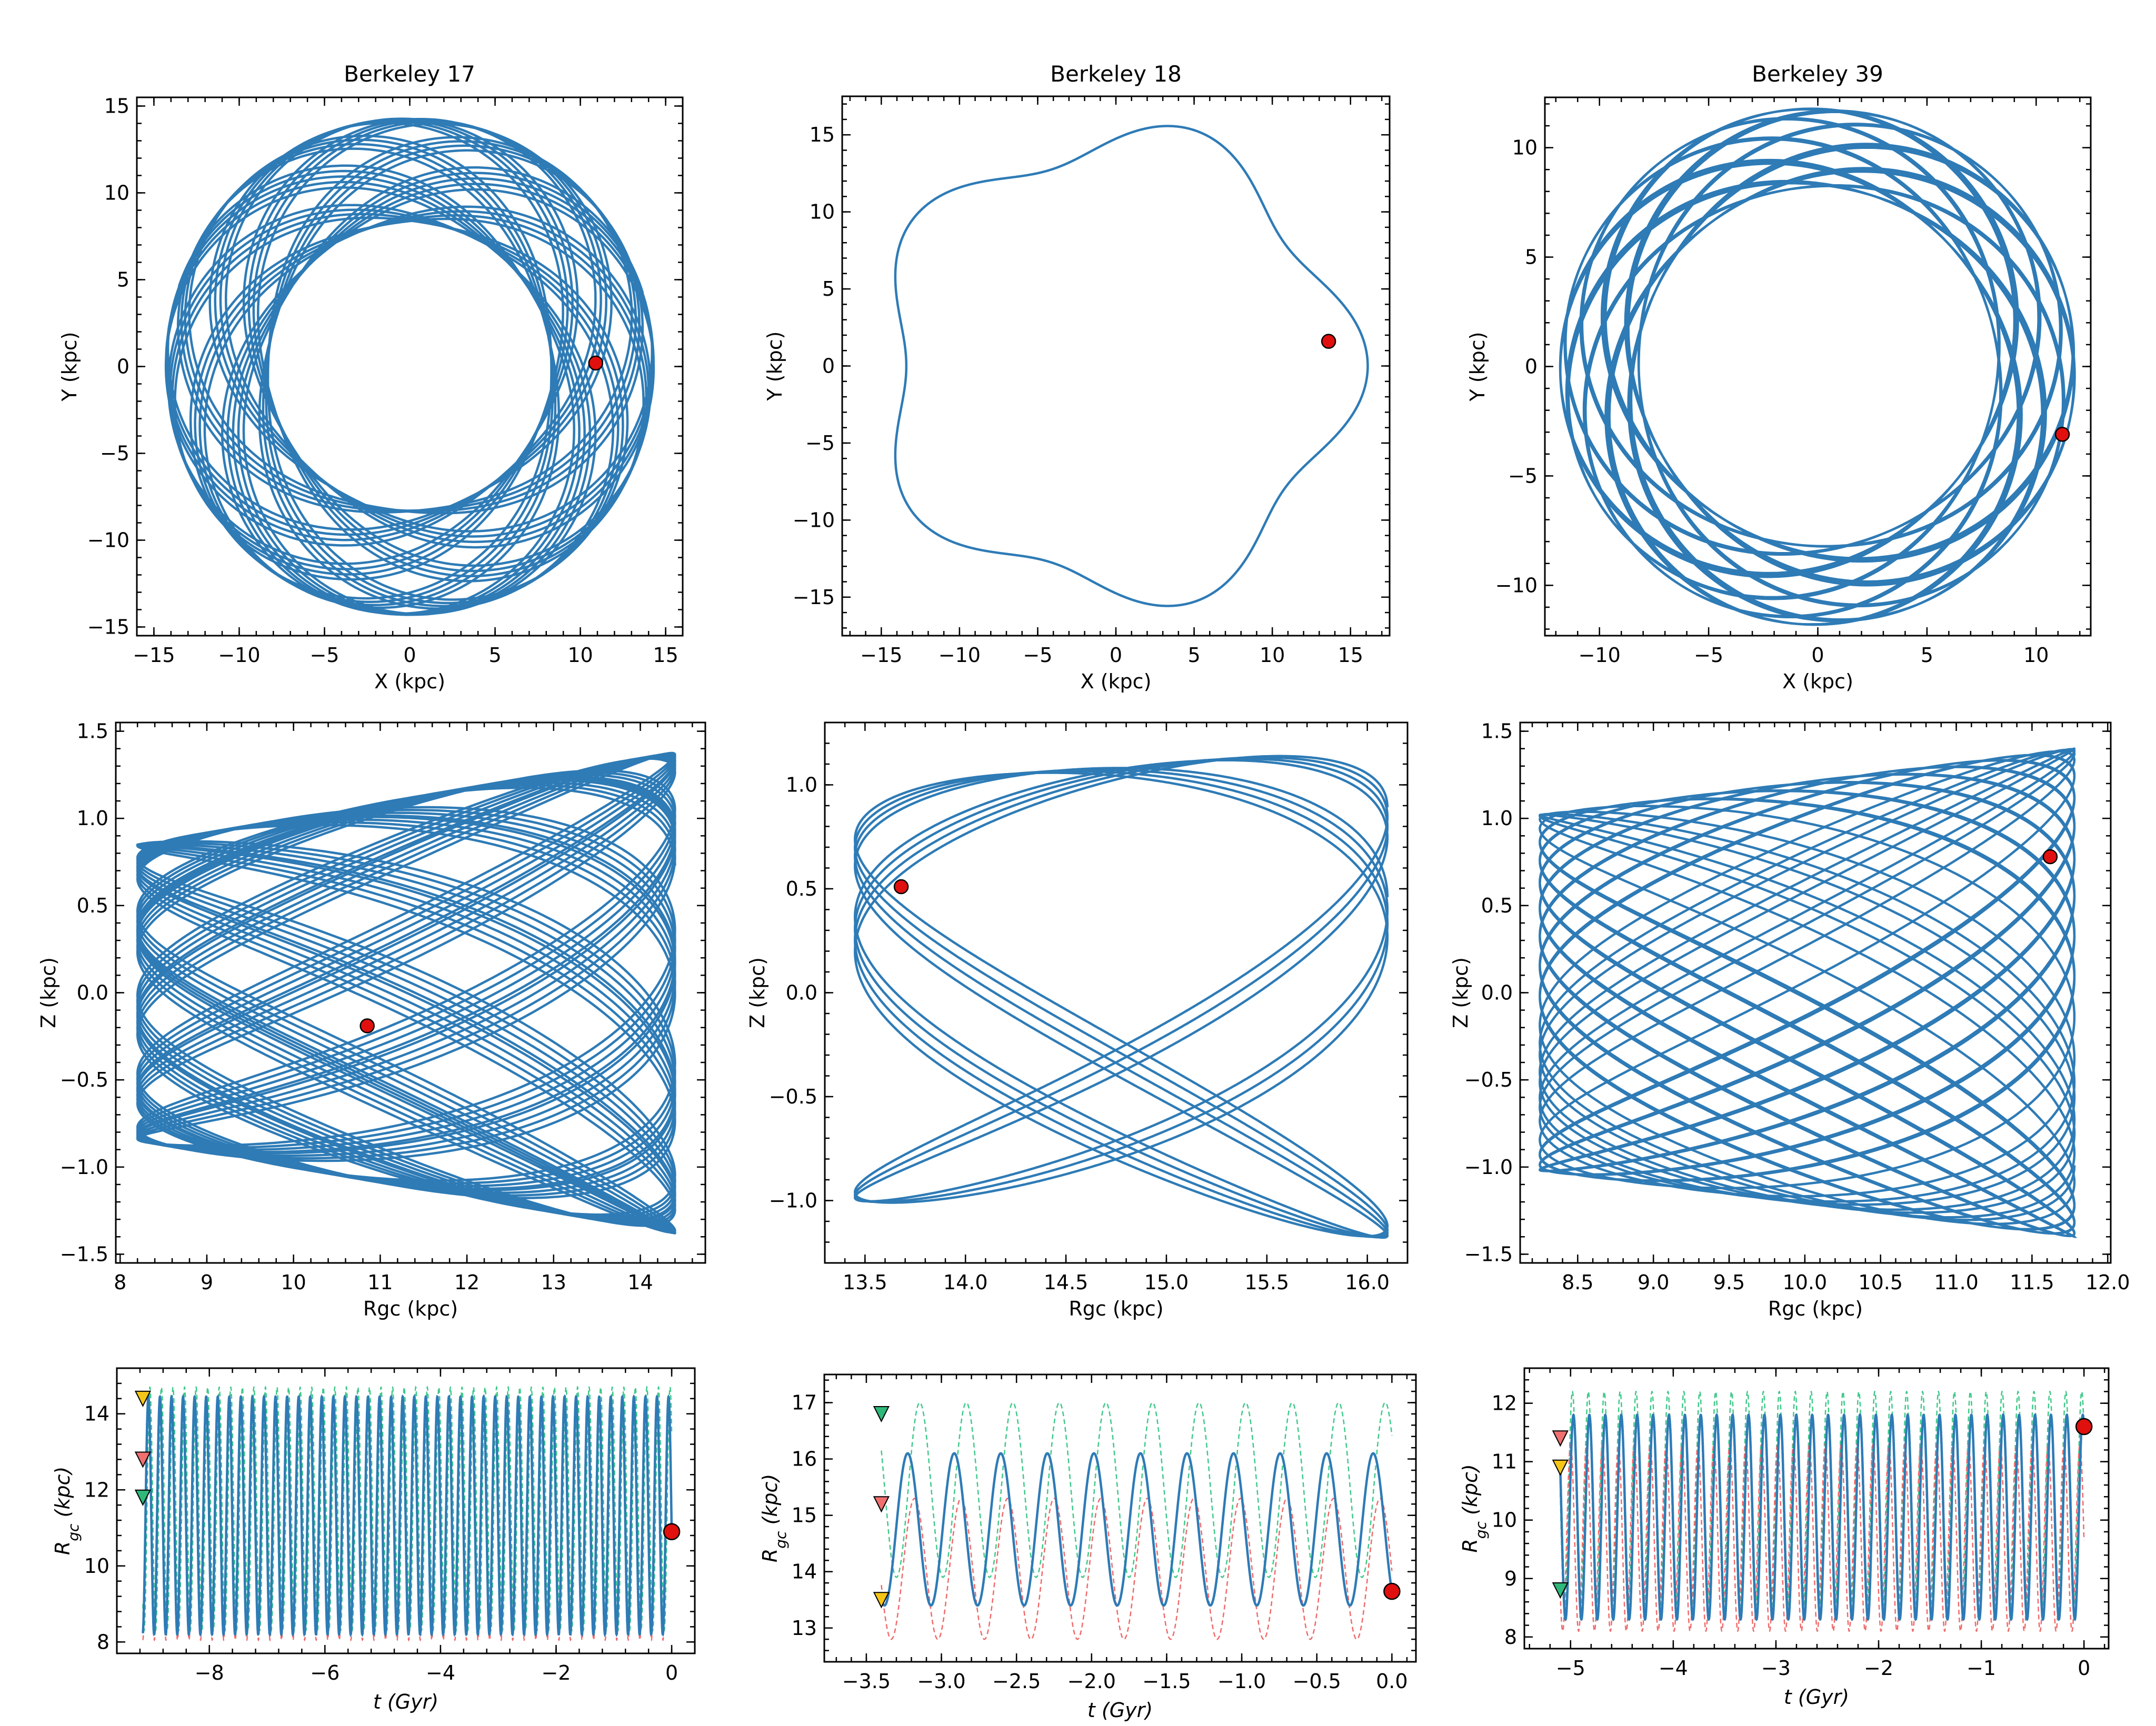  I want to click on y-tick-label: 1.5, so click(1497, 731).